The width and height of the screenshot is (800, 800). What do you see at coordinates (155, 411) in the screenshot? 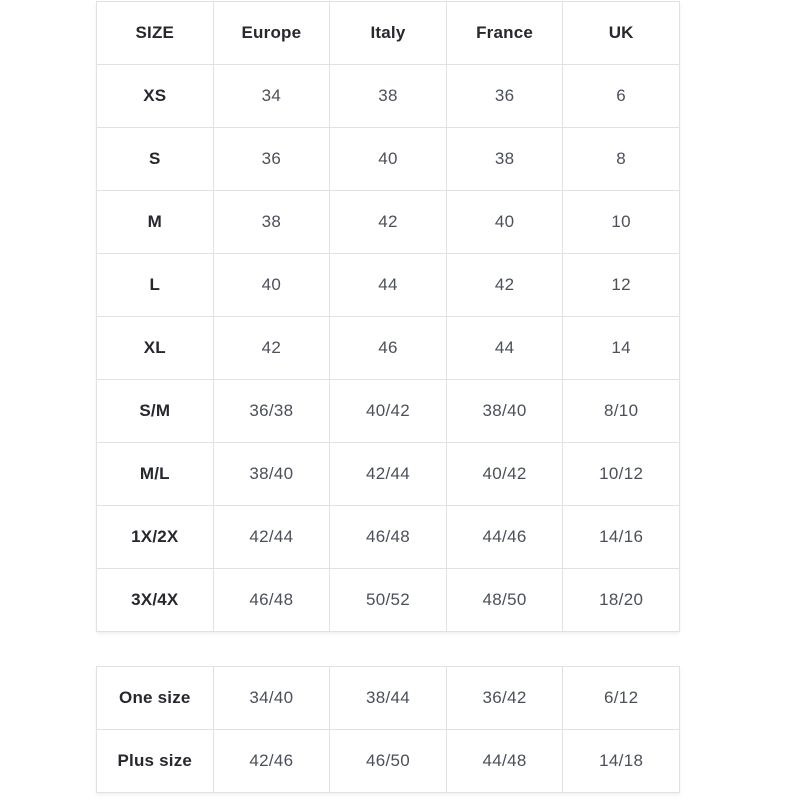
I see `row-label-sm: S/M` at bounding box center [155, 411].